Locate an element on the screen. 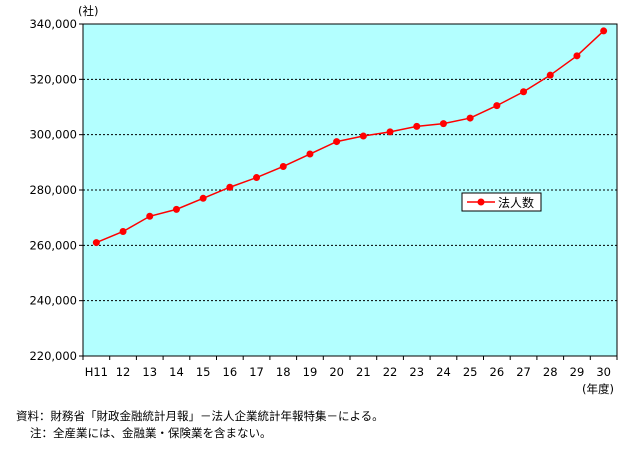 The width and height of the screenshot is (631, 451). legend-label: 法人数 is located at coordinates (516, 202).